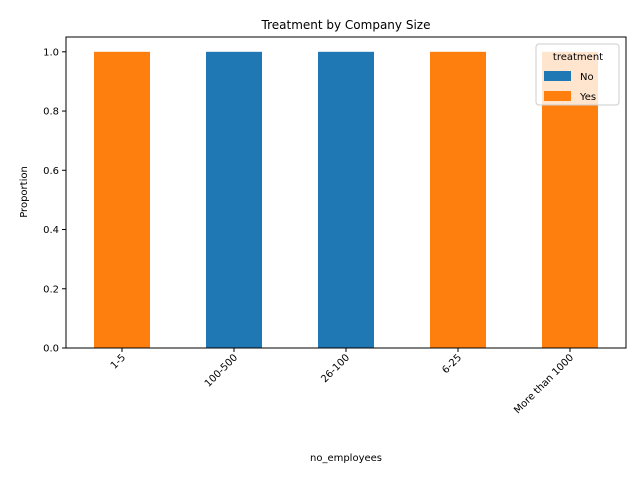 Image resolution: width=640 pixels, height=480 pixels. Describe the element at coordinates (544, 384) in the screenshot. I see `x-tick-label: More than 1000` at that location.